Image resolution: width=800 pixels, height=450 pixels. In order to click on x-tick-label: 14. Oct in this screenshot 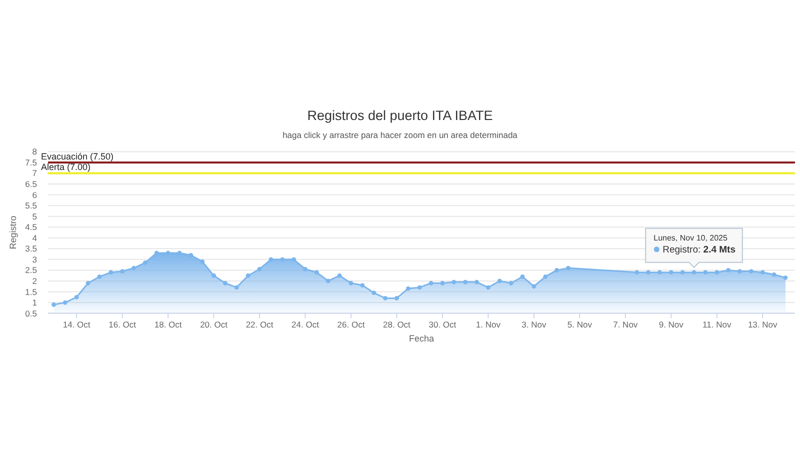, I will do `click(76, 324)`.